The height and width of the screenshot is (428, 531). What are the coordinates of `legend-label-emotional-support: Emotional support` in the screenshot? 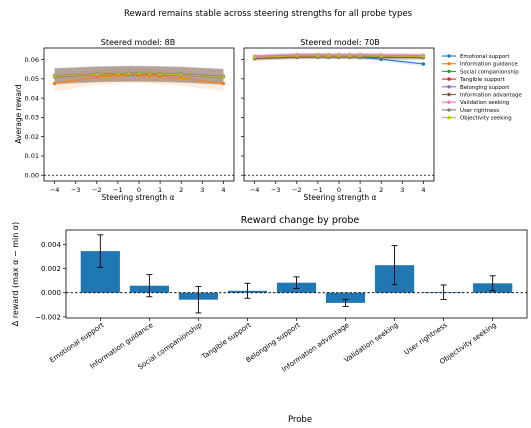 It's located at (485, 57).